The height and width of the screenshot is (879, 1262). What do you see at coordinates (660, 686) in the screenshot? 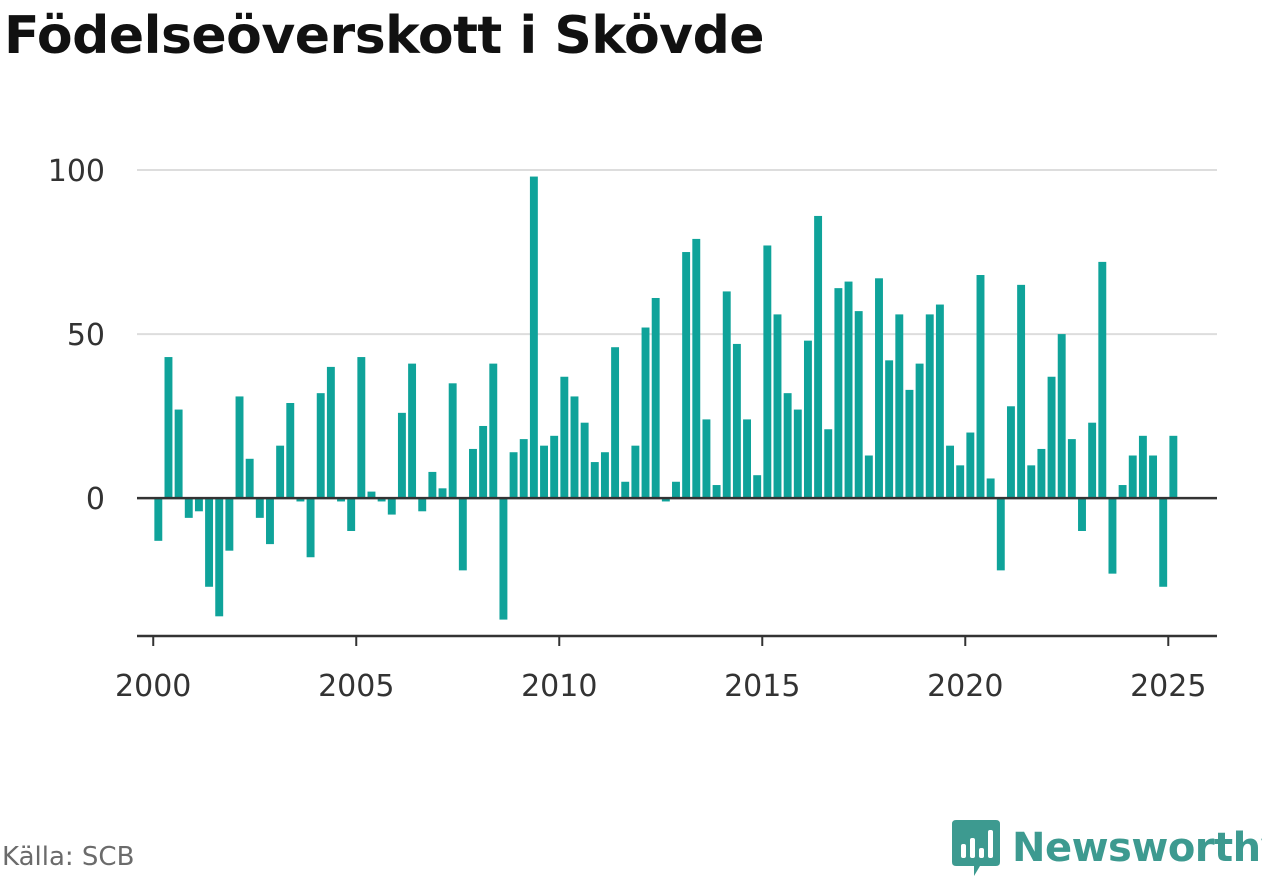
I see `x-tick-labels: 2000 2005 2010 2015 2020 2025` at bounding box center [660, 686].